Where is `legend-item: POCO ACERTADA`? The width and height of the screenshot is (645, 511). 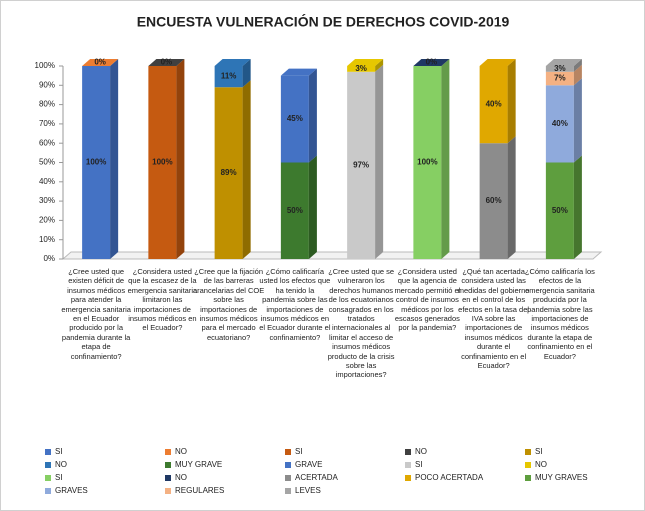
legend-item: POCO ACERTADA is located at coordinates (444, 477).